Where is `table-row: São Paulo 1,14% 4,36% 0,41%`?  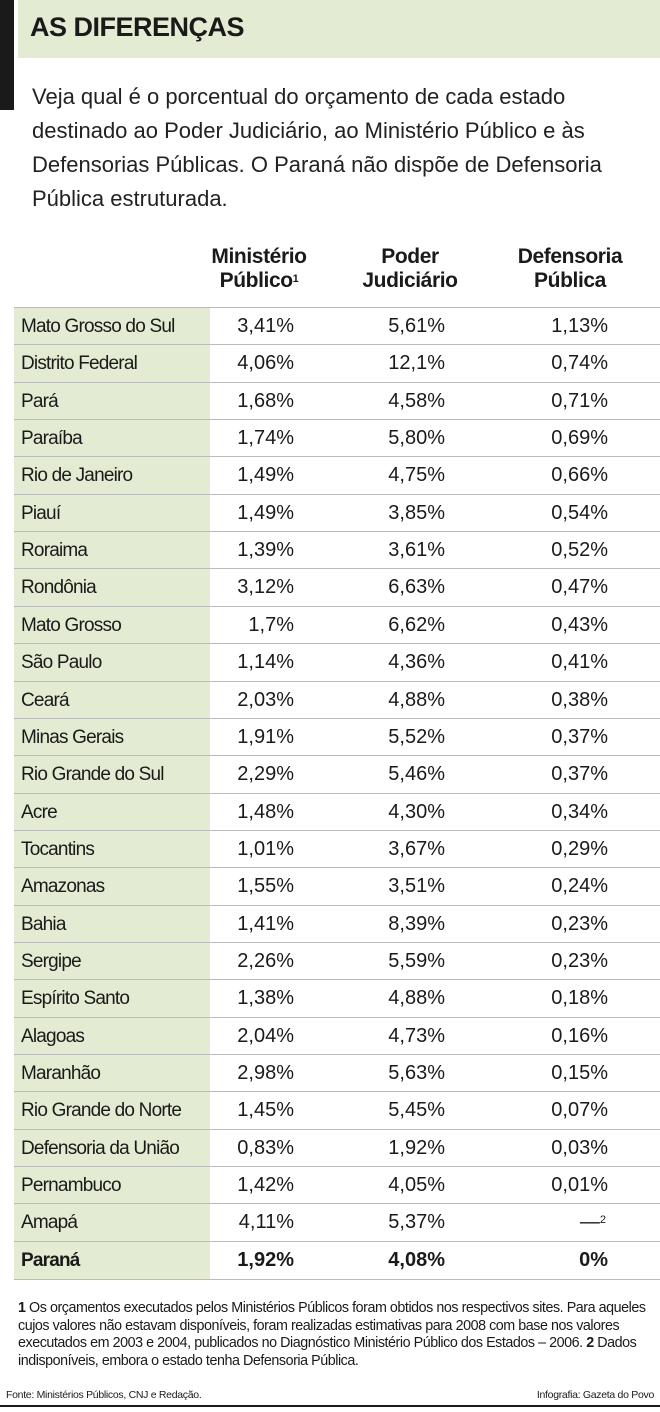 table-row: São Paulo 1,14% 4,36% 0,41% is located at coordinates (337, 662).